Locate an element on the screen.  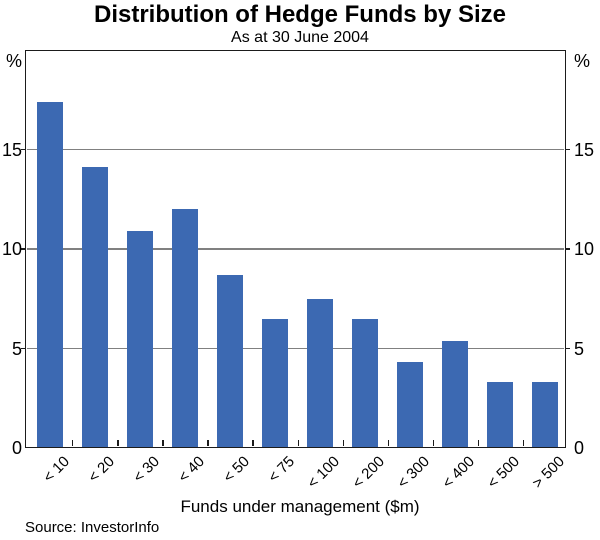
x-tick-label-<75: < 75 is located at coordinates (281, 469).